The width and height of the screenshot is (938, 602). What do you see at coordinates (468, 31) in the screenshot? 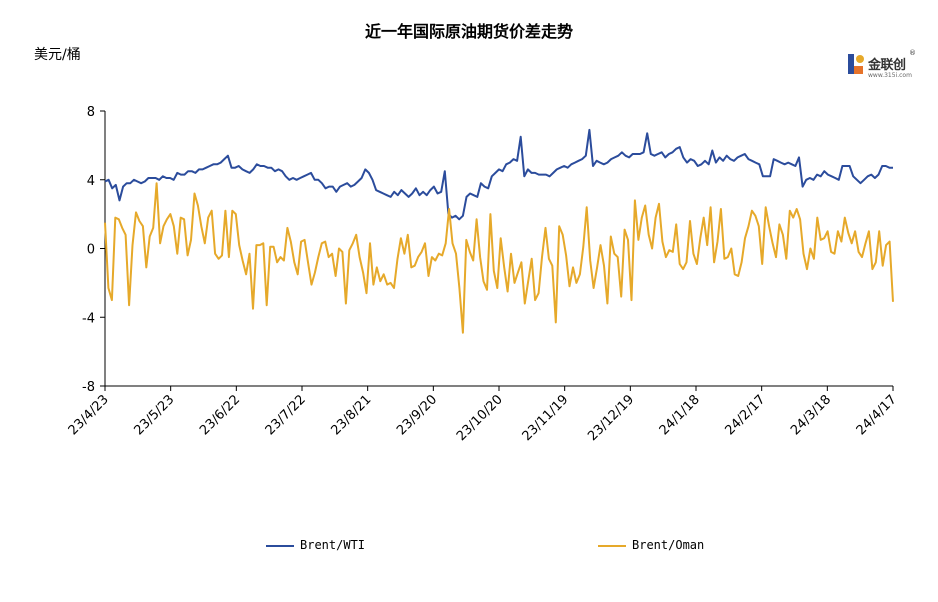
I see `chart-title: 近一年国际原油期货价差走势` at bounding box center [468, 31].